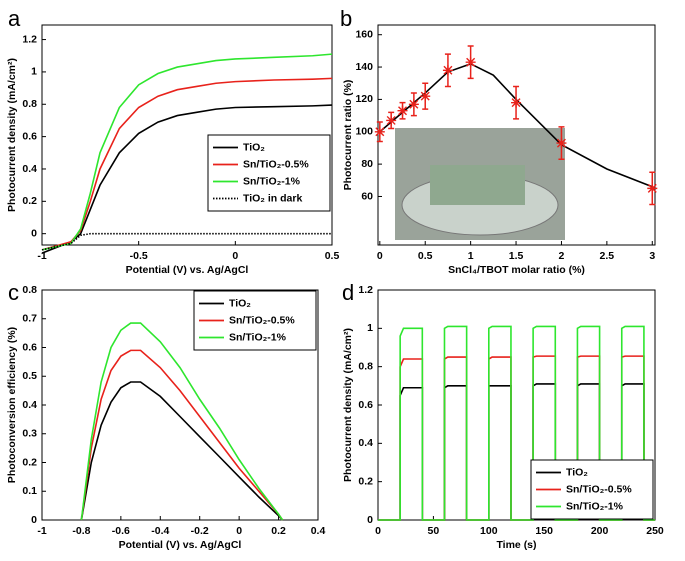 The height and width of the screenshot is (561, 685). Describe the element at coordinates (364, 34) in the screenshot. I see `y-tick-label: 160` at that location.